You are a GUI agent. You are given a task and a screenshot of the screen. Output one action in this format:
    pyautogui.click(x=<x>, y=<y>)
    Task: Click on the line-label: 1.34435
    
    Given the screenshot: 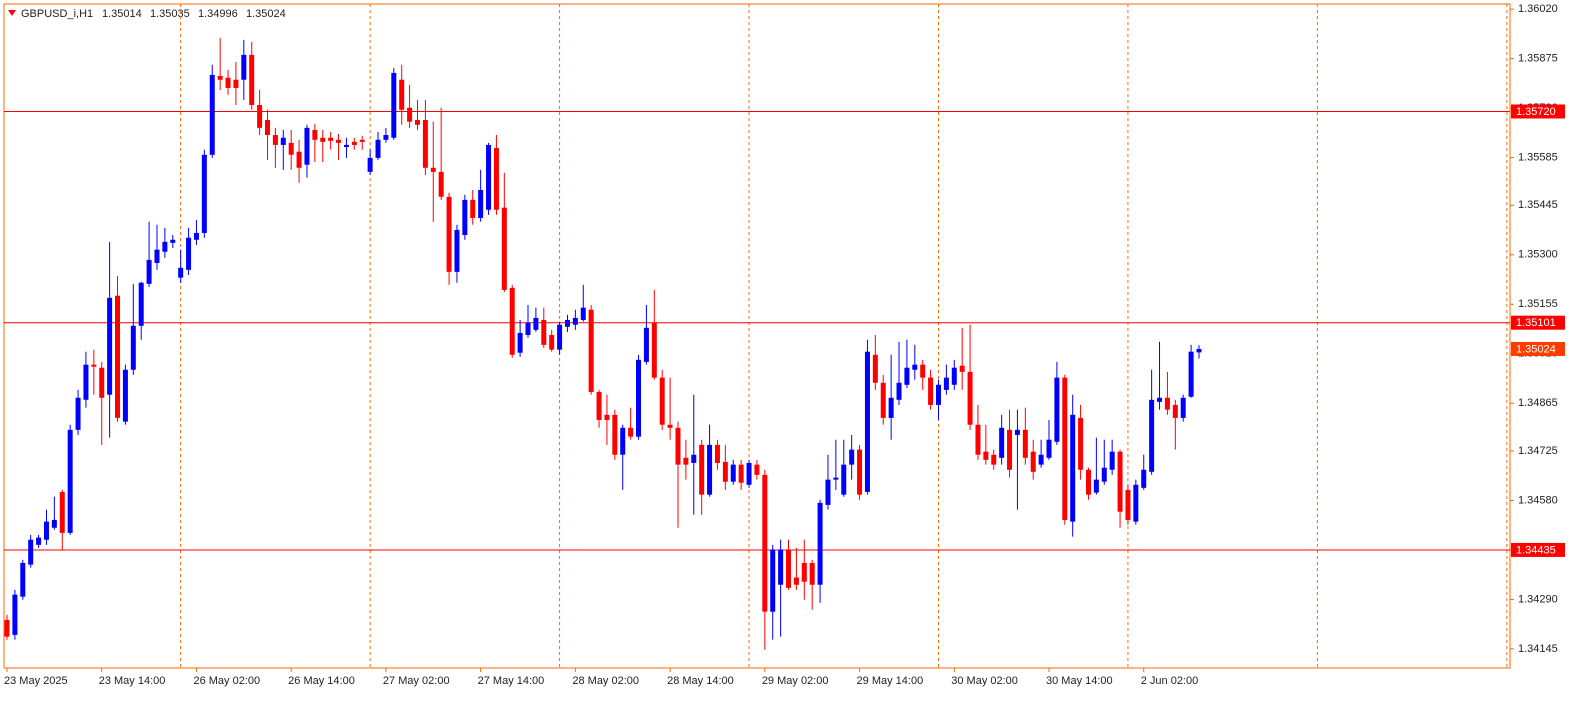 What is the action you would take?
    pyautogui.click(x=1536, y=550)
    